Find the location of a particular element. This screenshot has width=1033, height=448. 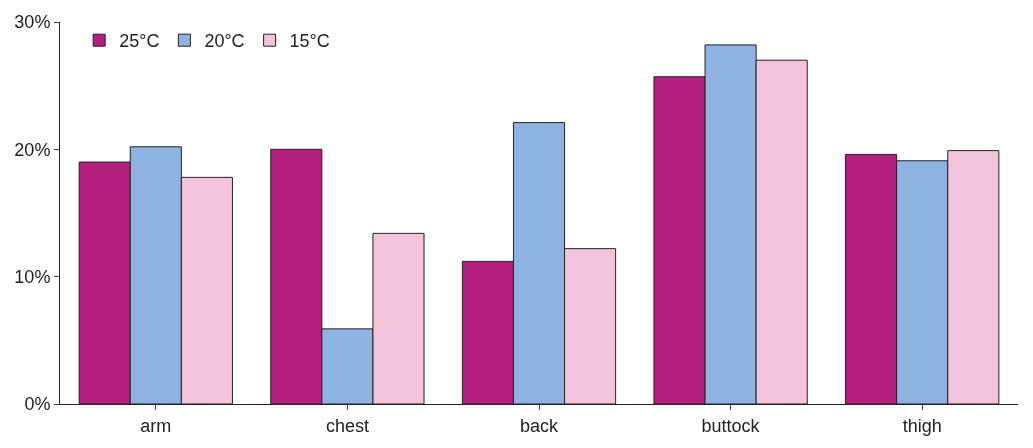

y-tick-label: 30% is located at coordinates (32, 22).